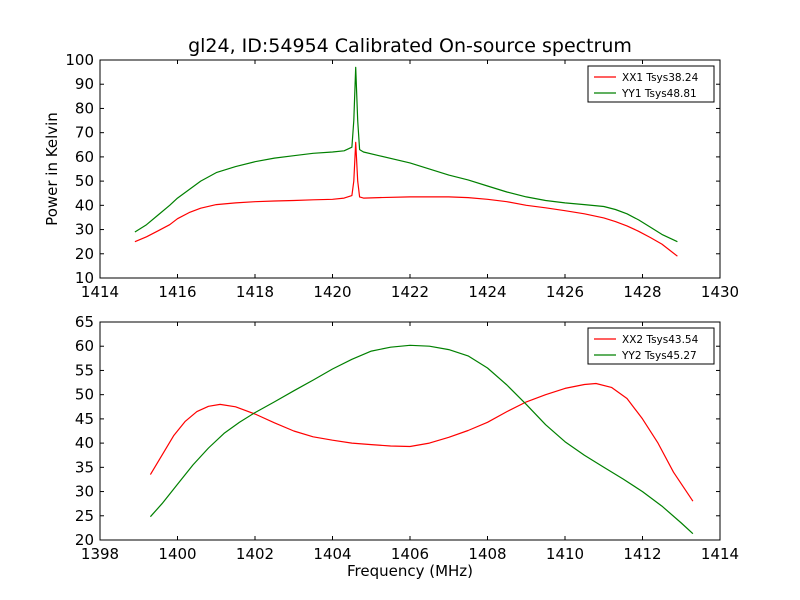  Describe the element at coordinates (659, 356) in the screenshot. I see `legend-label: YY2 Tsys45.27` at that location.